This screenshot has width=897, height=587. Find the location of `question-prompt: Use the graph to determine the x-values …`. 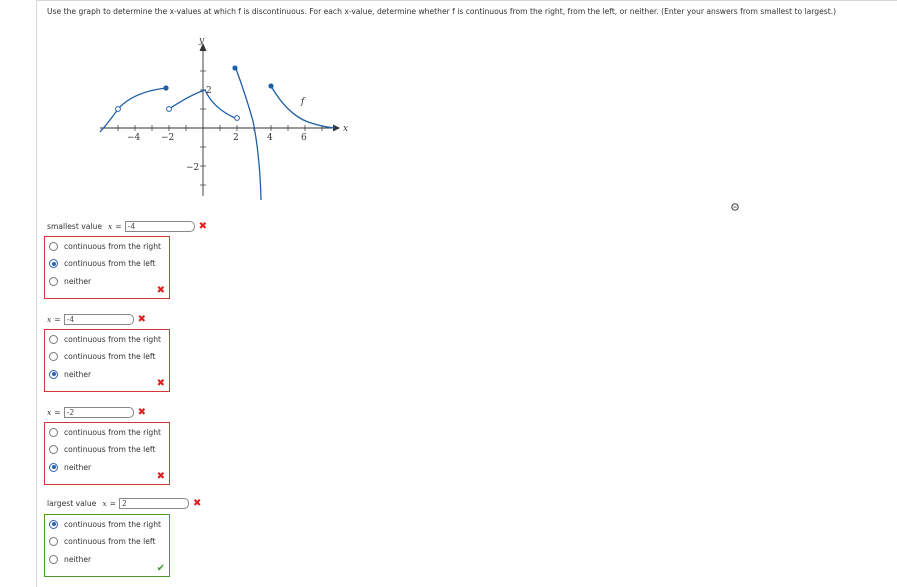

question-prompt: Use the graph to determine the x-values … is located at coordinates (442, 11).